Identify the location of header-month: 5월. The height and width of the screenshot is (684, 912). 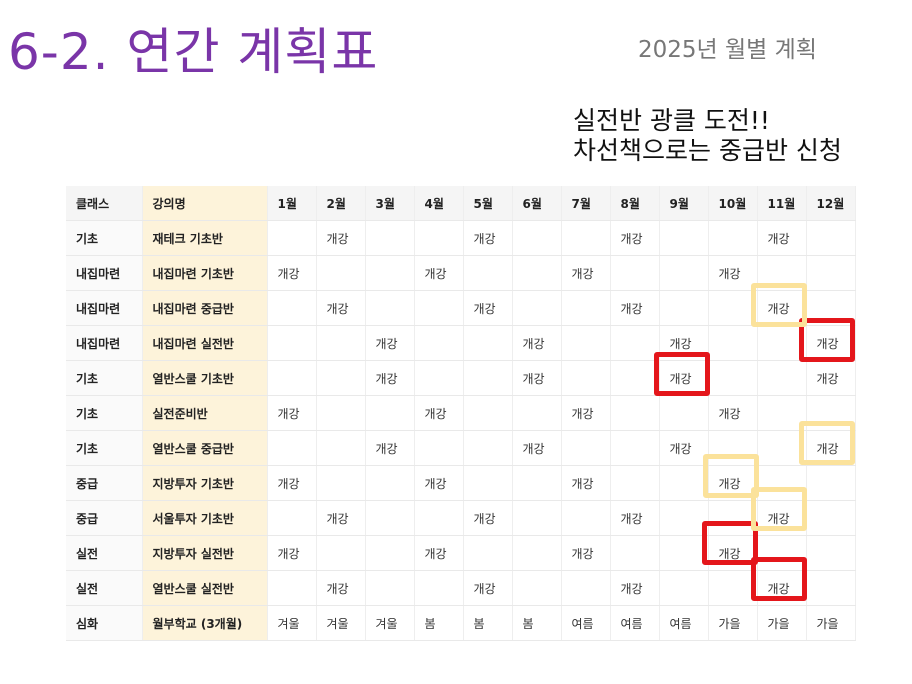
(488, 203).